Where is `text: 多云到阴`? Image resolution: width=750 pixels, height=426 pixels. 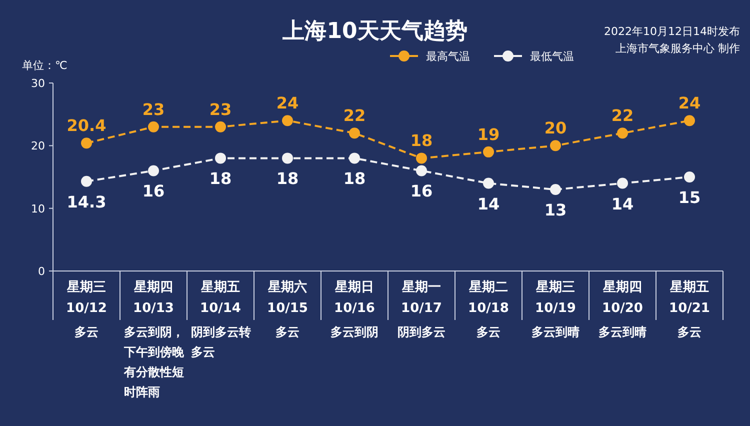 text: 多云到阴 is located at coordinates (354, 332).